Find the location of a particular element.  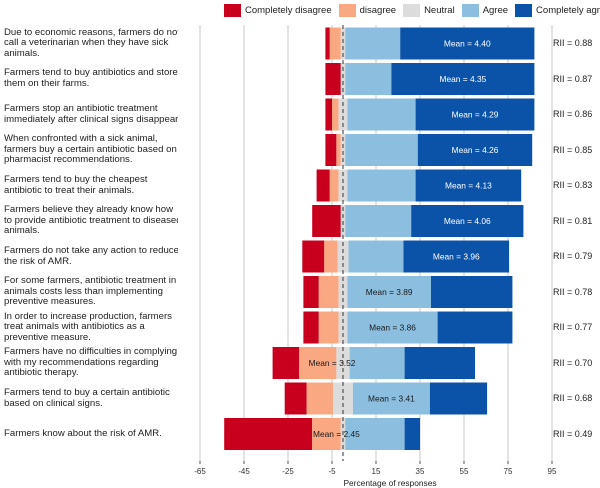

rii-label: RII = 0.86 is located at coordinates (573, 114).